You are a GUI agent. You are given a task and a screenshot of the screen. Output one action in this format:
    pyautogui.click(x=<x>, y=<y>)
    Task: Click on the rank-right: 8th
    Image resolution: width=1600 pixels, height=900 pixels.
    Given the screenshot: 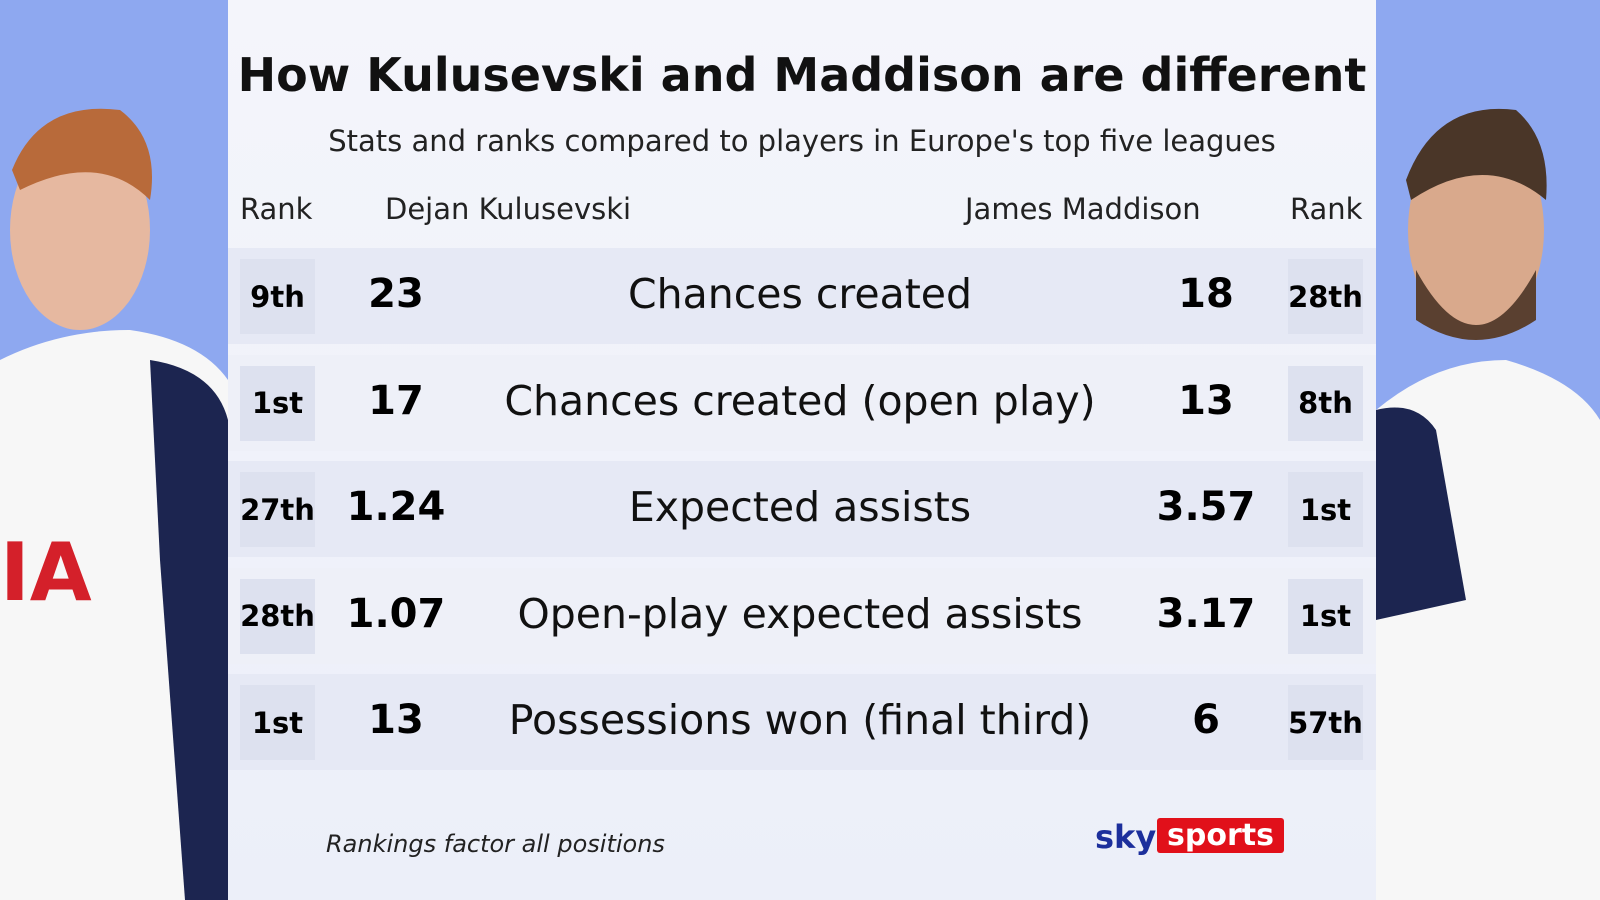 What is the action you would take?
    pyautogui.click(x=1325, y=403)
    